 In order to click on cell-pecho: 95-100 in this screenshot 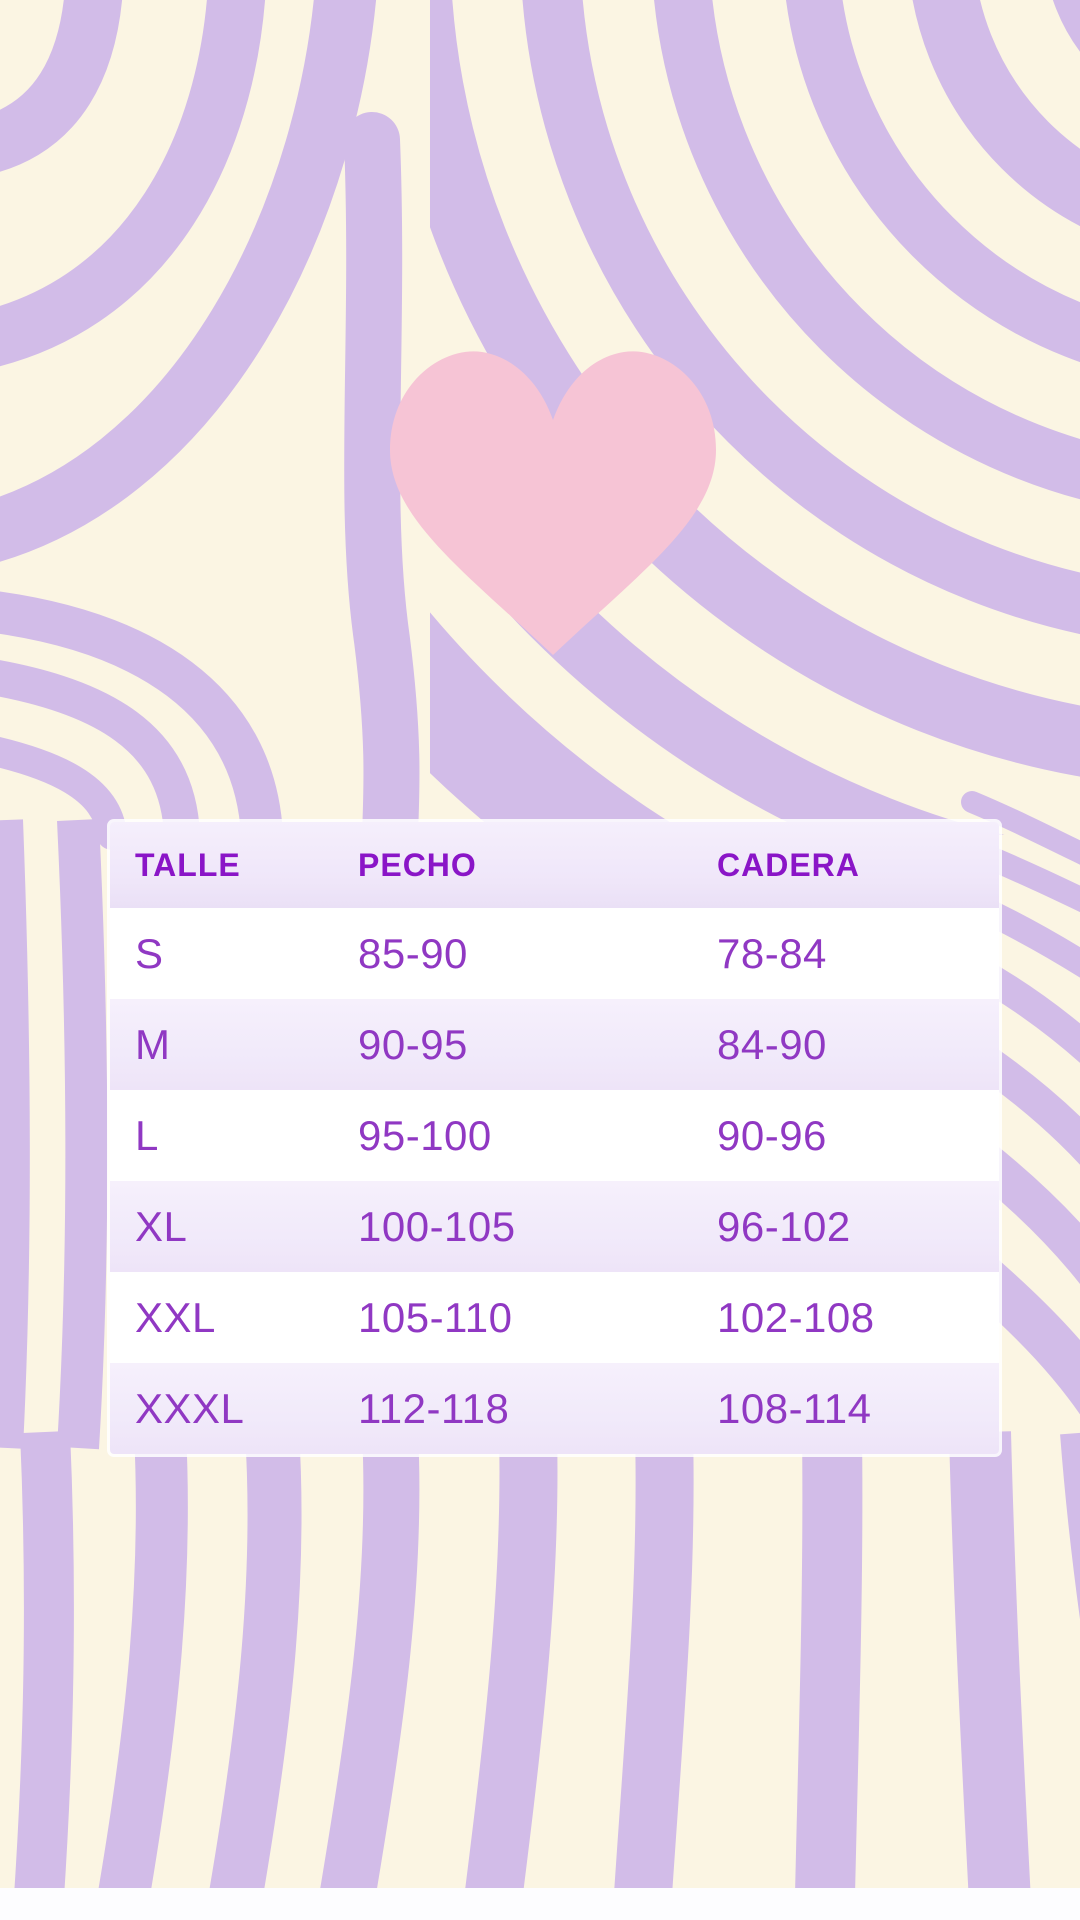, I will do `click(425, 1135)`.